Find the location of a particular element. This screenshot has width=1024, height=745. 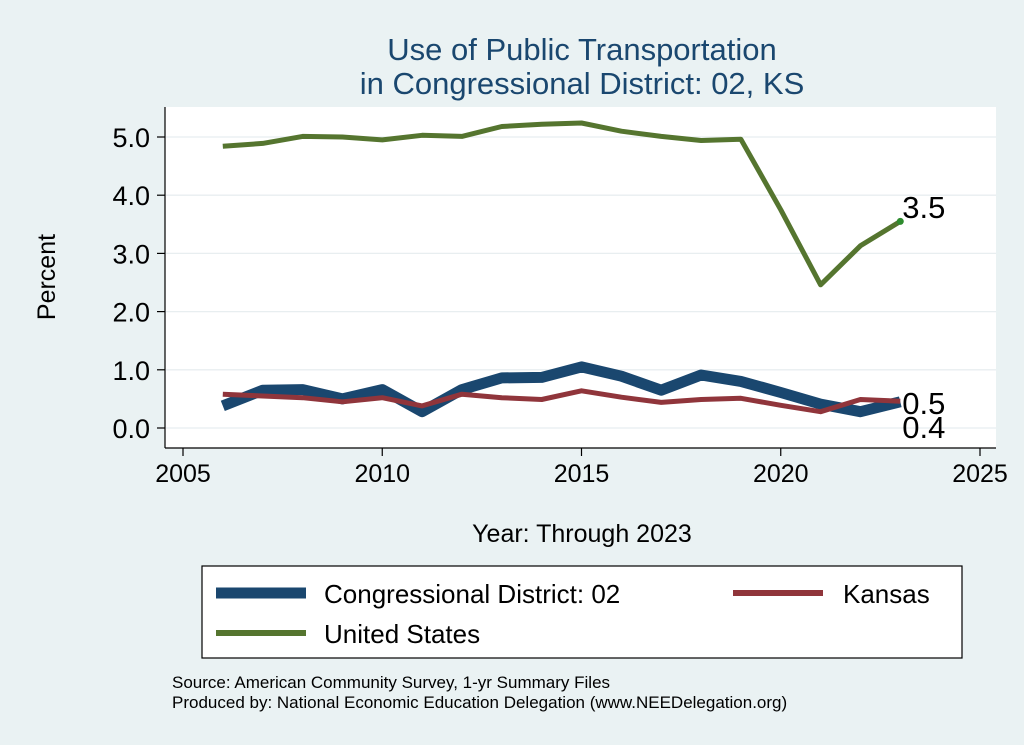

series-line-us is located at coordinates (562, 204).